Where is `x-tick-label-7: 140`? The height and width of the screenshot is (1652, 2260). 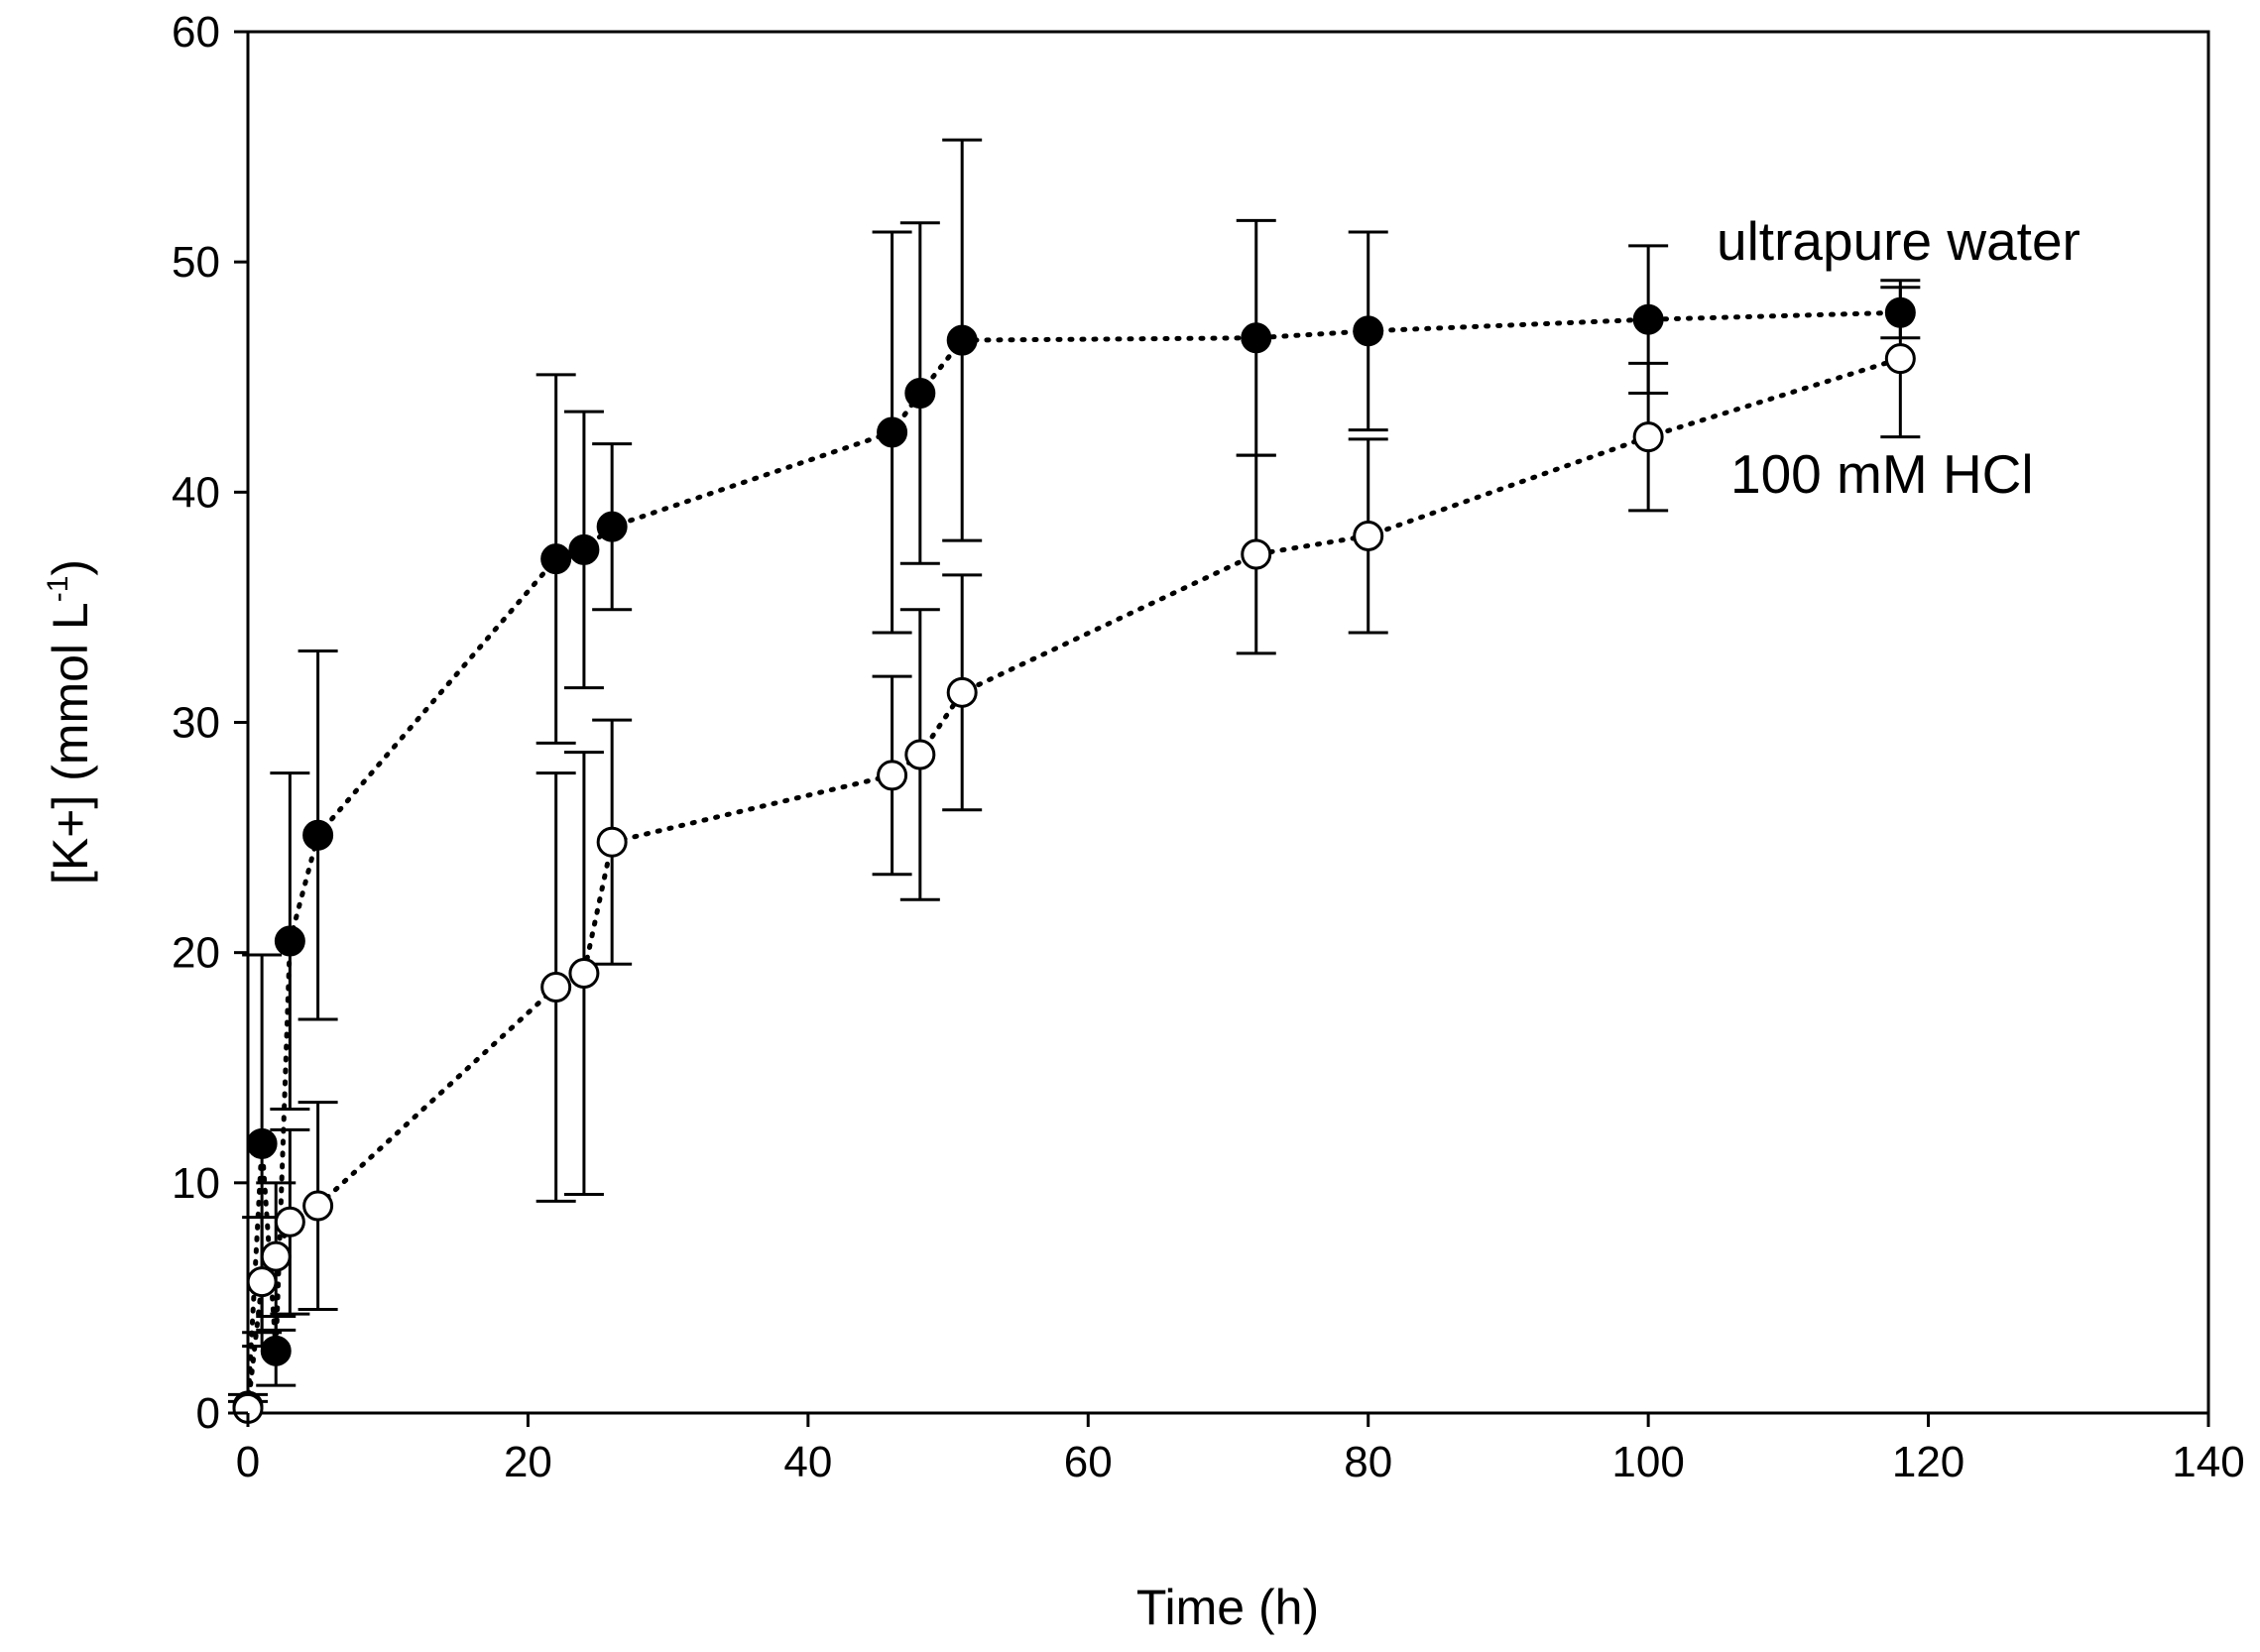 x-tick-label-7: 140 is located at coordinates (2208, 1462).